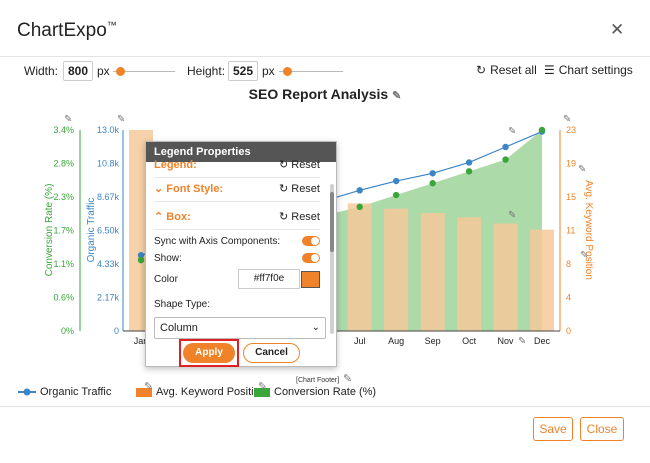 Image resolution: width=650 pixels, height=463 pixels. Describe the element at coordinates (67, 30) in the screenshot. I see `app-title: ChartExpo™` at that location.